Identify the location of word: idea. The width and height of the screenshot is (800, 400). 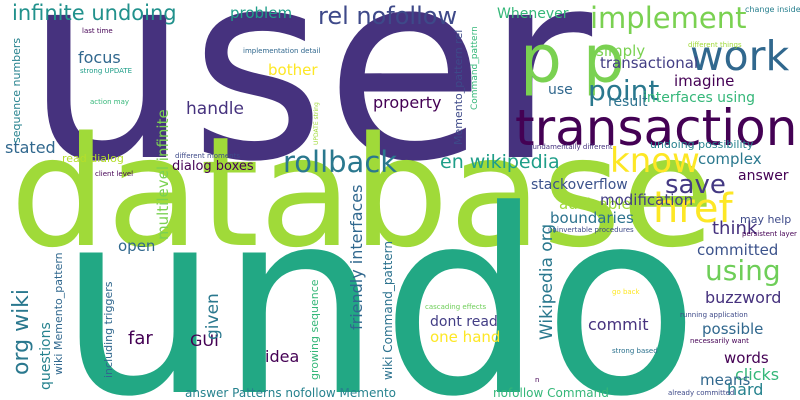
(282, 356).